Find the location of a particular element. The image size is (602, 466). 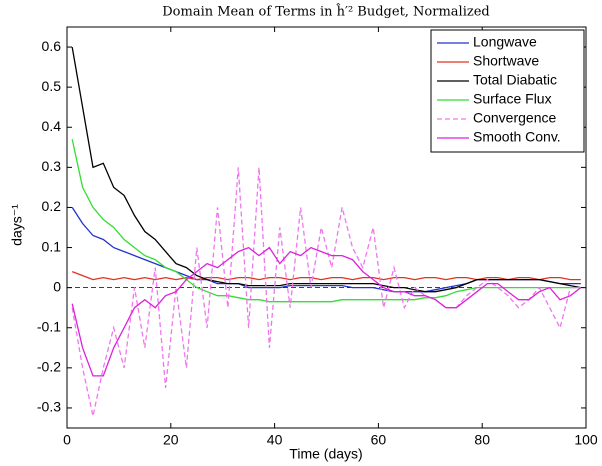

legend-box is located at coordinates (507, 91).